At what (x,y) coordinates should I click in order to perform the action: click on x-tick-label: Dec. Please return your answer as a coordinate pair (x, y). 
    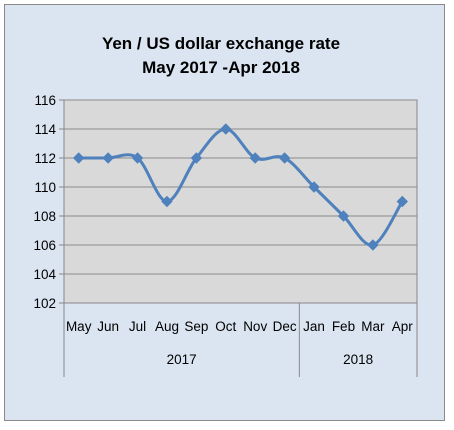
    Looking at the image, I should click on (285, 326).